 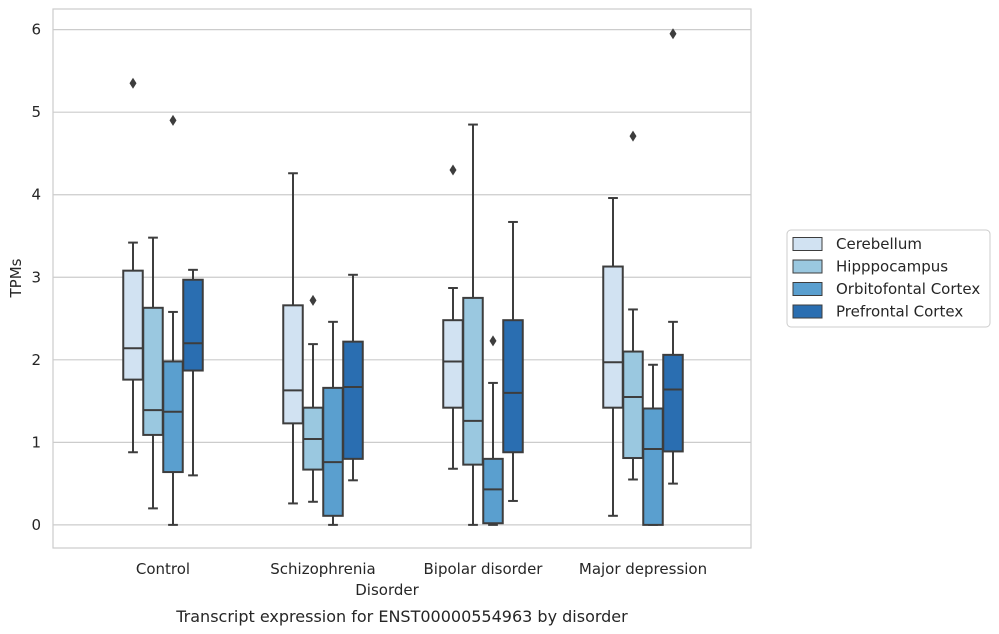 I want to click on legend-item-1: Hipppocampus, so click(x=870, y=267).